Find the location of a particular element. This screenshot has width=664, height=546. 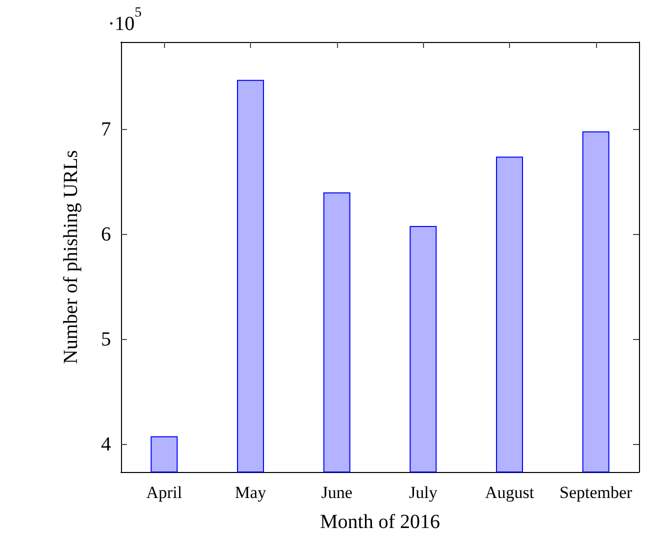

y-tick-label: 6 is located at coordinates (106, 234).